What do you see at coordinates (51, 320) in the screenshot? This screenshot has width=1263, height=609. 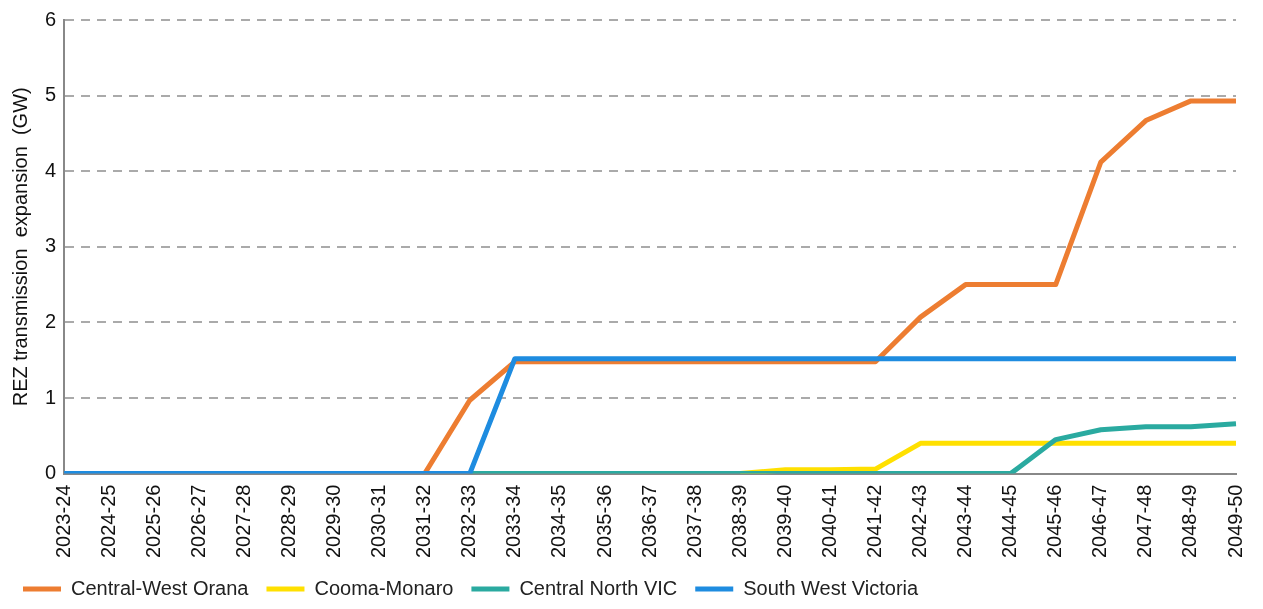 I see `y-tick-label: 2` at bounding box center [51, 320].